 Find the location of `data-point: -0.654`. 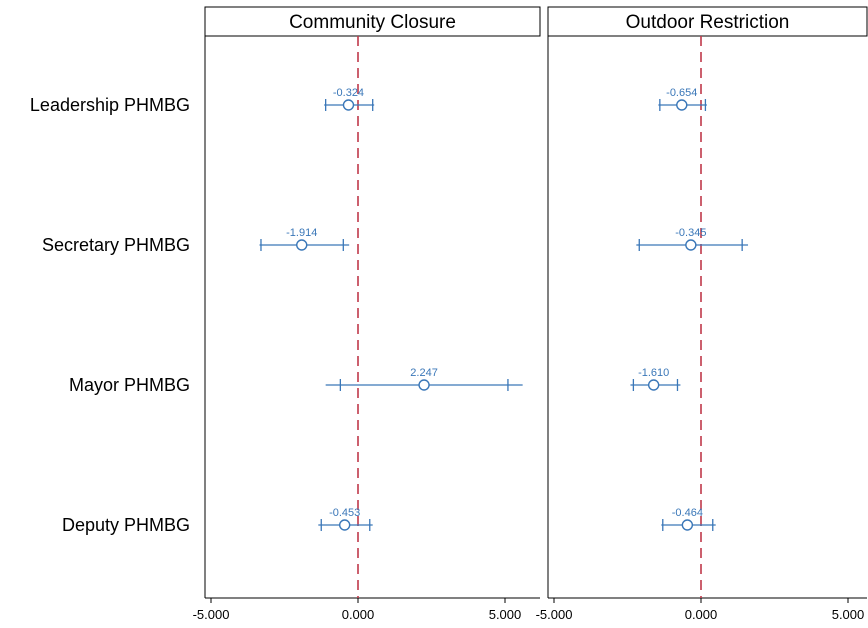

data-point: -0.654 is located at coordinates (682, 99).